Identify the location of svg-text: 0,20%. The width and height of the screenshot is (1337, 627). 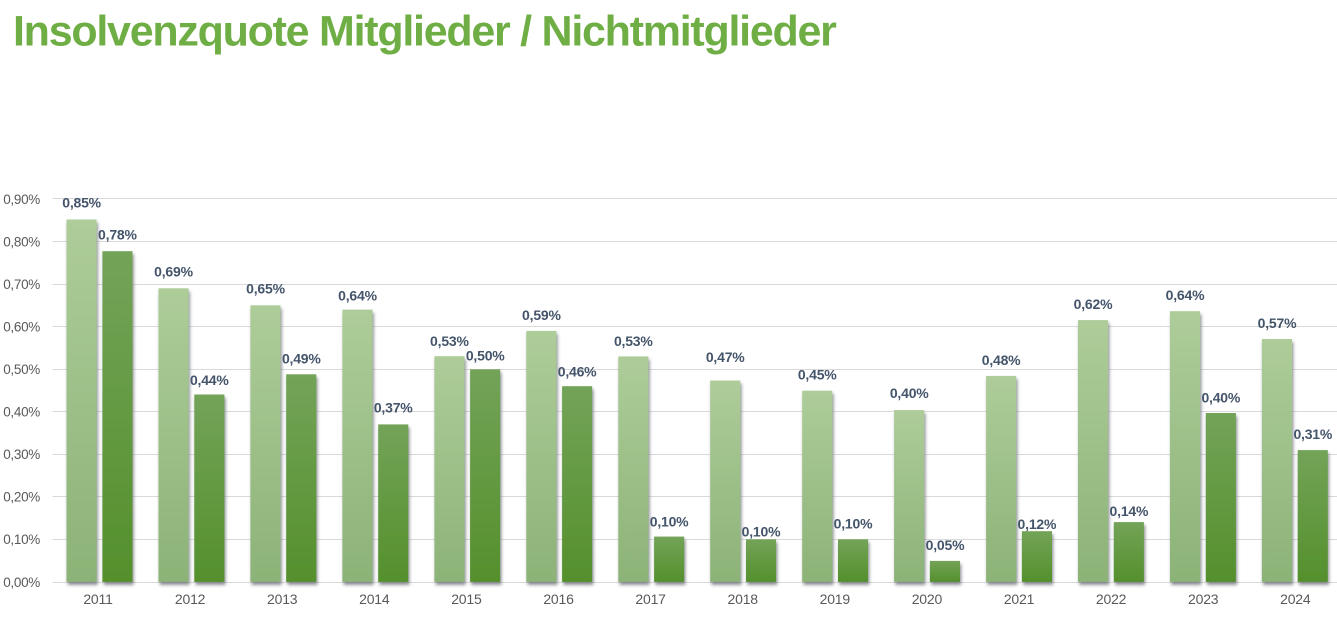
(21, 497).